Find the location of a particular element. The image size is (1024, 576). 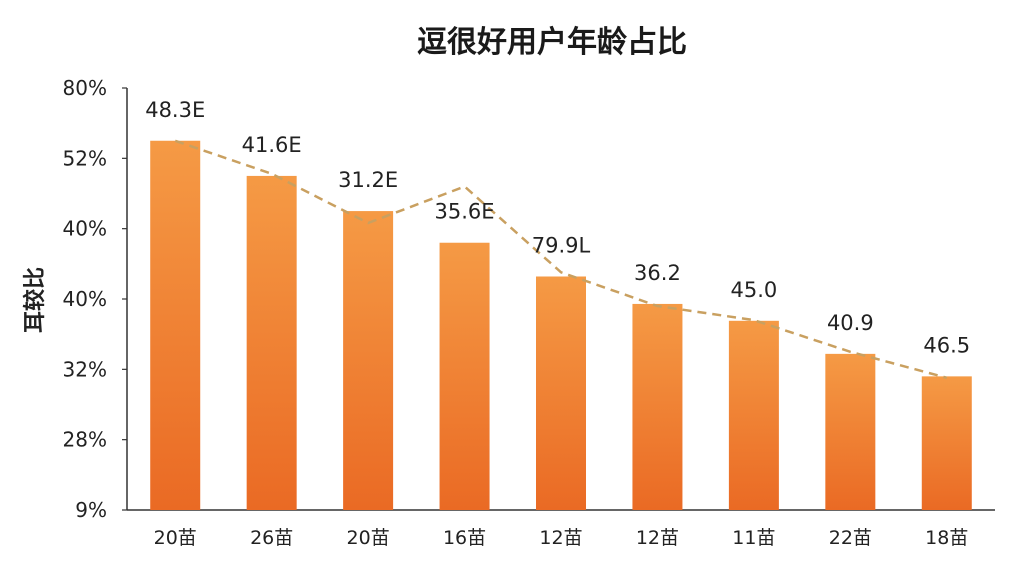

x-tick-group: 20苗 26苗 20苗 16苗 12苗 12苗 11苗 22苗 18苗 is located at coordinates (561, 538).